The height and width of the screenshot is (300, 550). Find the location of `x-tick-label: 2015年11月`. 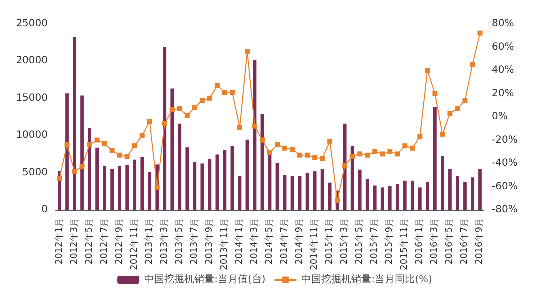

x-tick-label: 2015年11月 is located at coordinates (404, 244).